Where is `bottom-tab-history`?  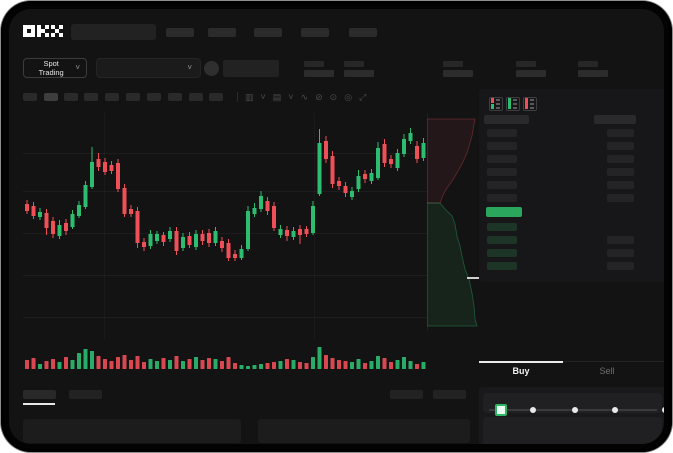
bottom-tab-history is located at coordinates (85, 394).